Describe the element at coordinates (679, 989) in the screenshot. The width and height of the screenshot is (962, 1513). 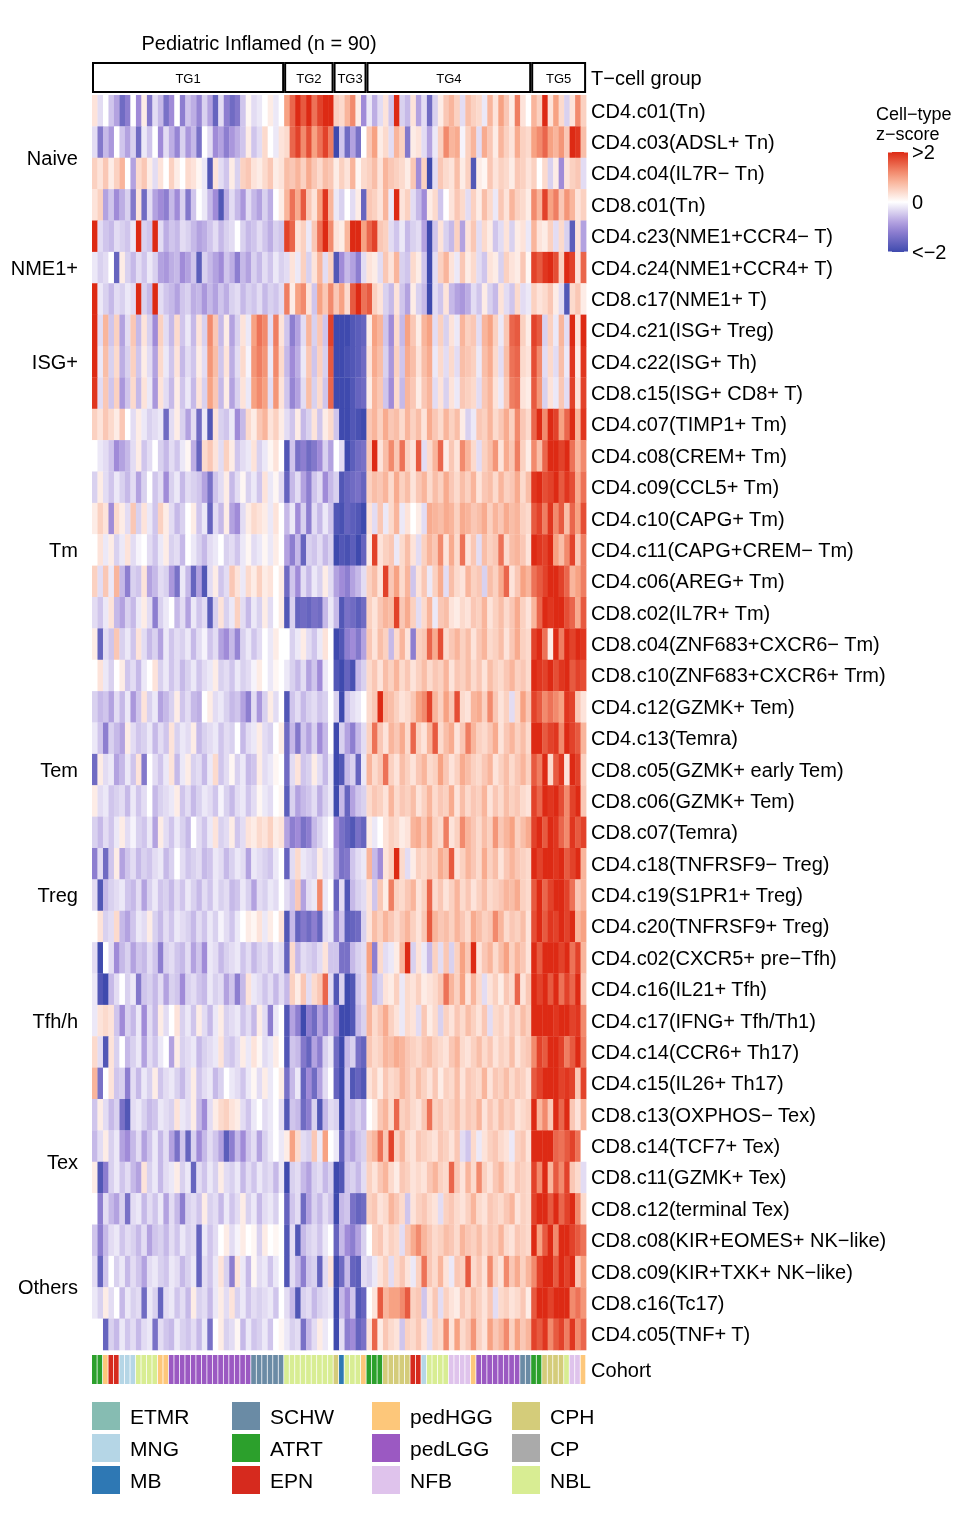
I see `y-tick-label: CD4.c16(IL21+ Tfh)` at that location.